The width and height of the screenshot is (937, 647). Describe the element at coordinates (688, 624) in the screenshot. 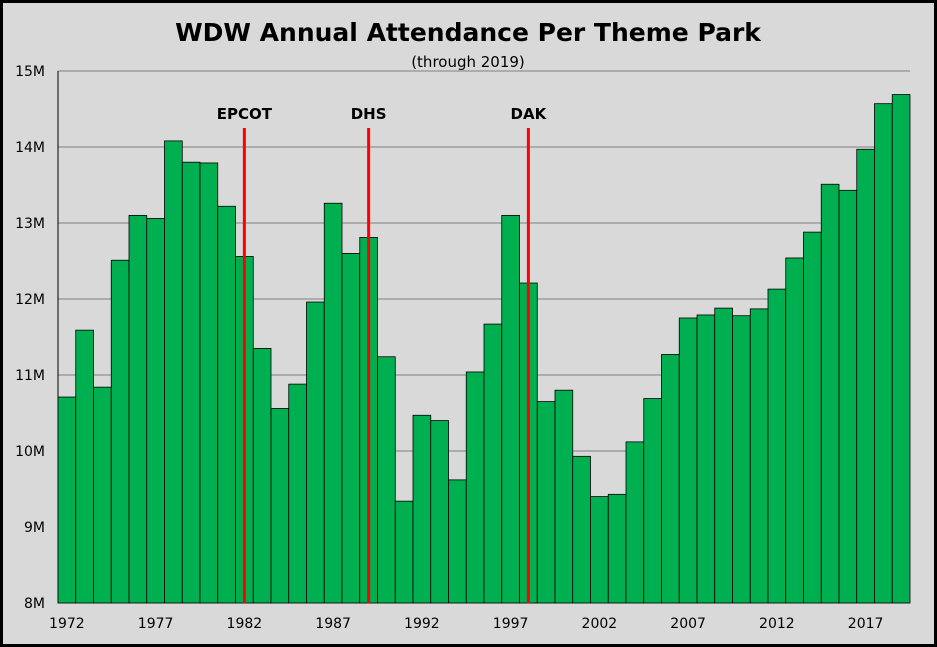

I see `x-tick-label: 2007` at that location.